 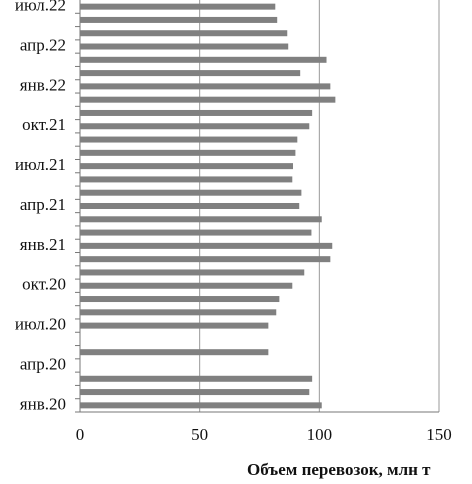 I want to click on y-tick-label: янв.20, so click(x=43, y=403).